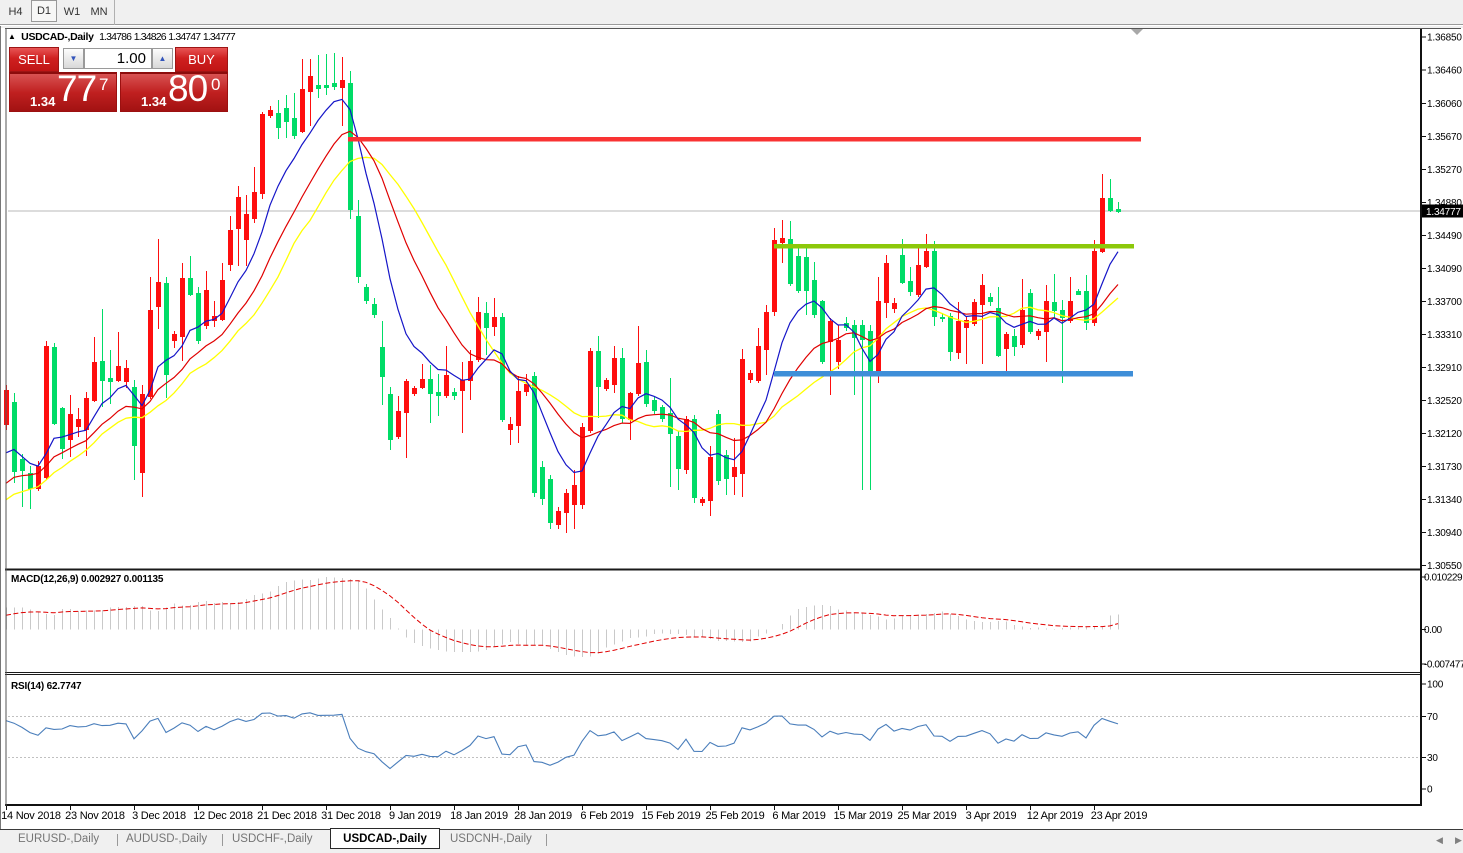 The image size is (1463, 853). What do you see at coordinates (1444, 302) in the screenshot?
I see `svg-text: 1.33700` at bounding box center [1444, 302].